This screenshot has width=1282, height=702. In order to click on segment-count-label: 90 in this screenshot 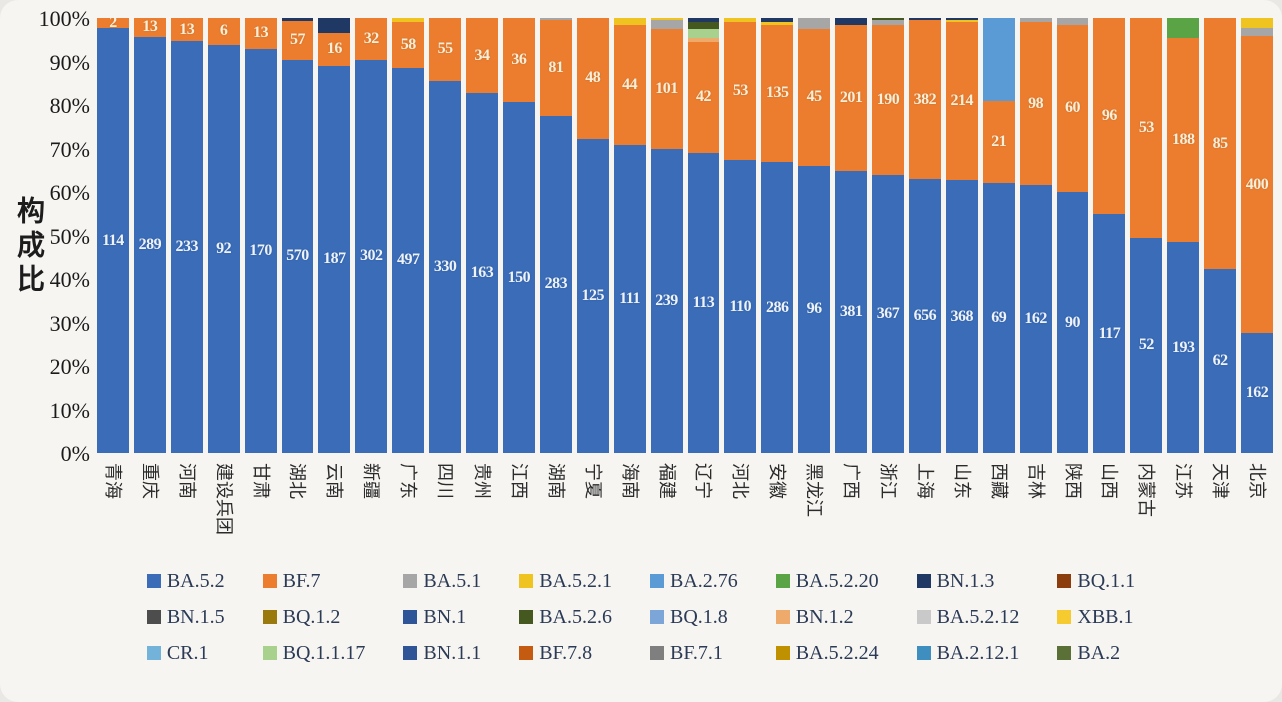, I will do `click(1073, 322)`.